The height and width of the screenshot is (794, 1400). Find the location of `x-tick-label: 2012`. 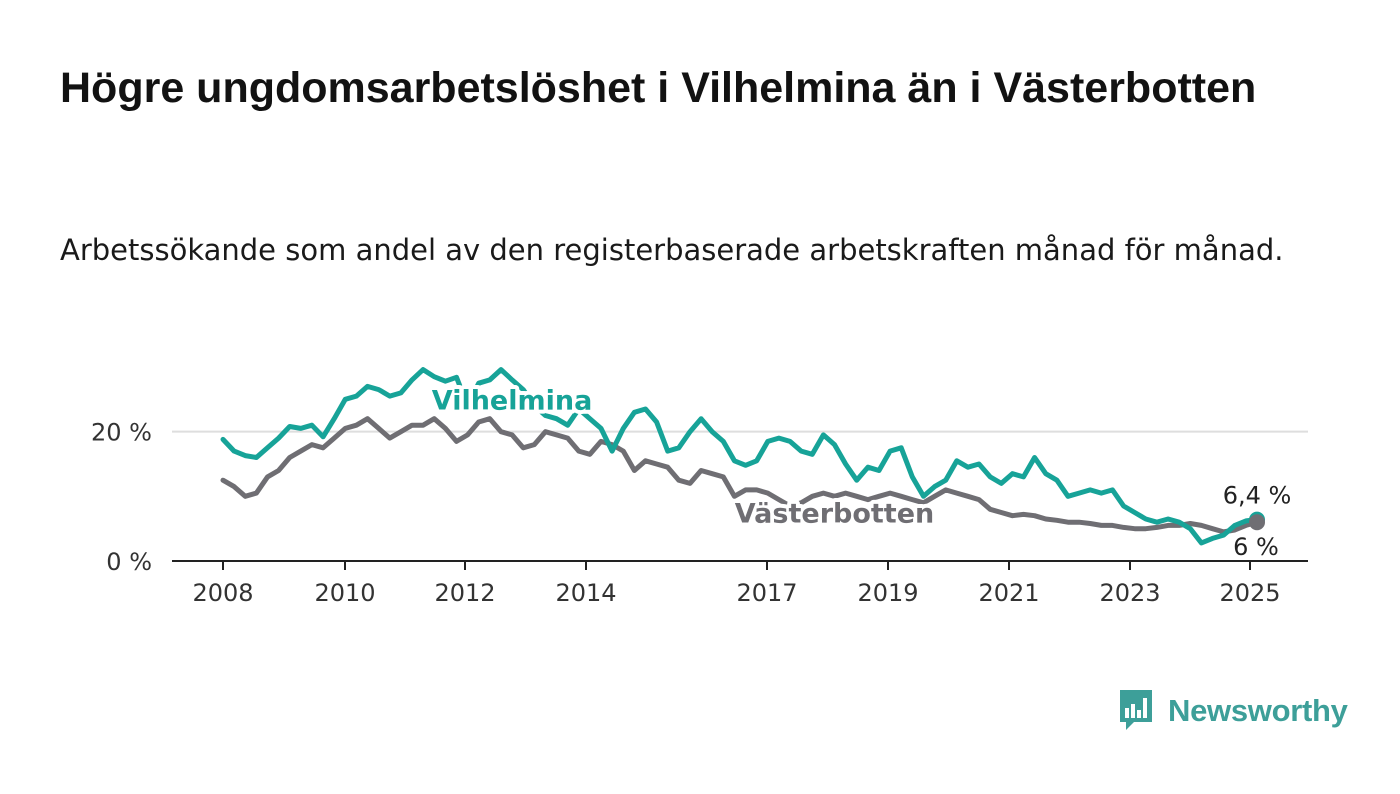

x-tick-label: 2012 is located at coordinates (464, 593).